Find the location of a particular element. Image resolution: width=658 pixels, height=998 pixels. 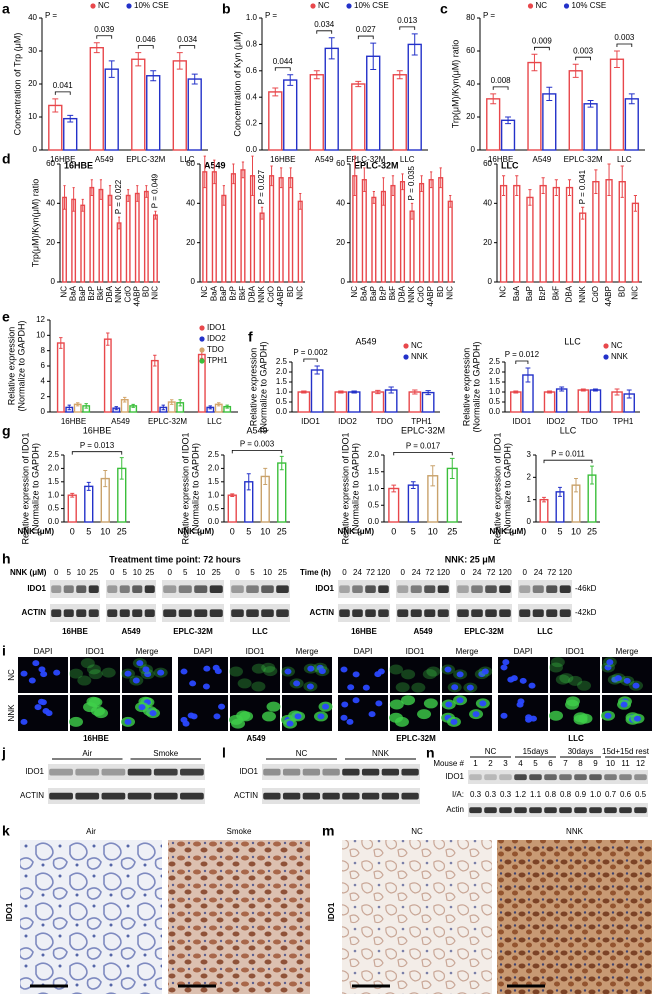

x-tick-label: IDO1 is located at coordinates (522, 421).